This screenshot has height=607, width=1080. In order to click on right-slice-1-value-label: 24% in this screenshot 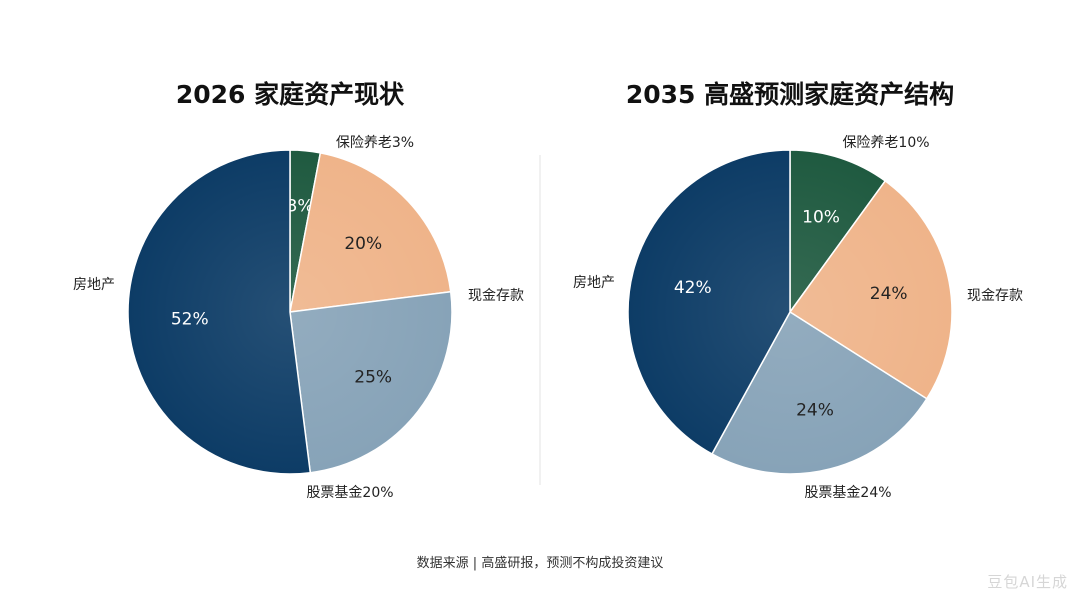, I will do `click(889, 294)`.